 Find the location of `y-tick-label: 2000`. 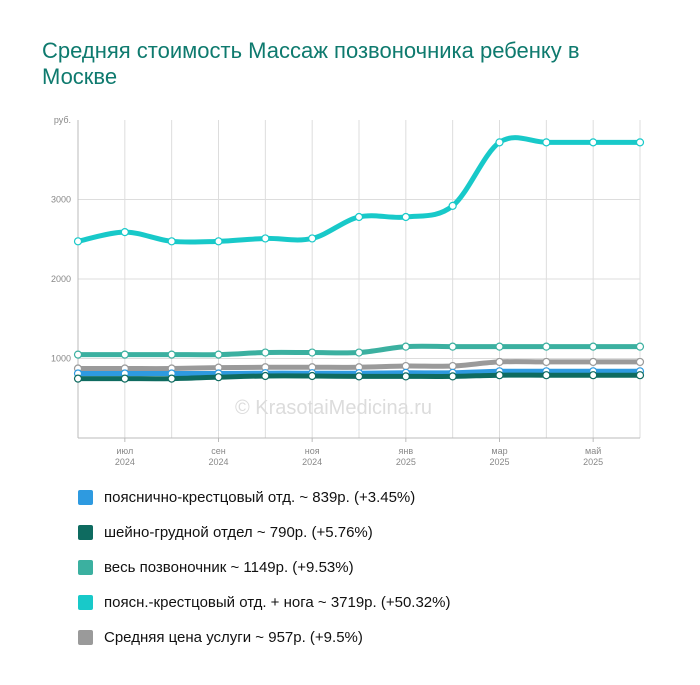

y-tick-label: 2000 is located at coordinates (61, 279).